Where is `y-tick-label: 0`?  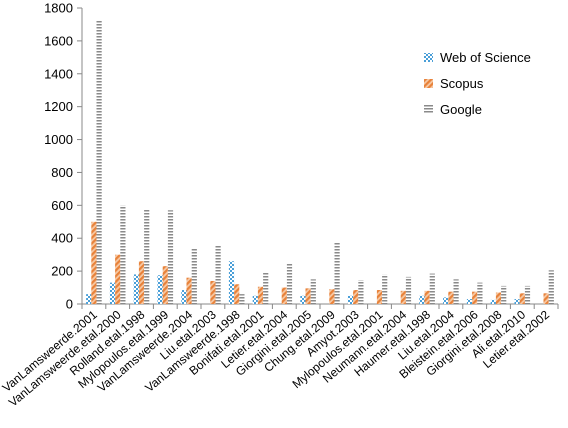
y-tick-label: 0 is located at coordinates (69, 304).